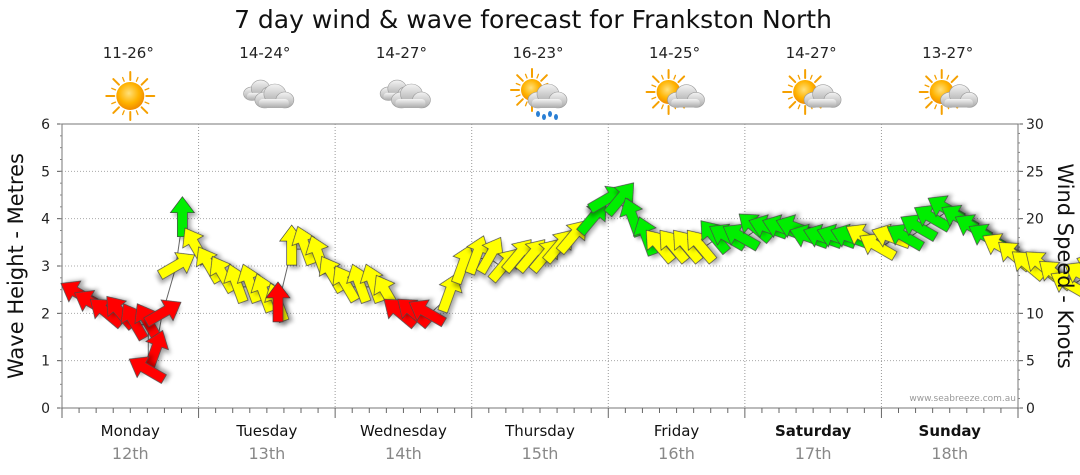  Describe the element at coordinates (45, 362) in the screenshot. I see `y-tick-label: 1` at that location.